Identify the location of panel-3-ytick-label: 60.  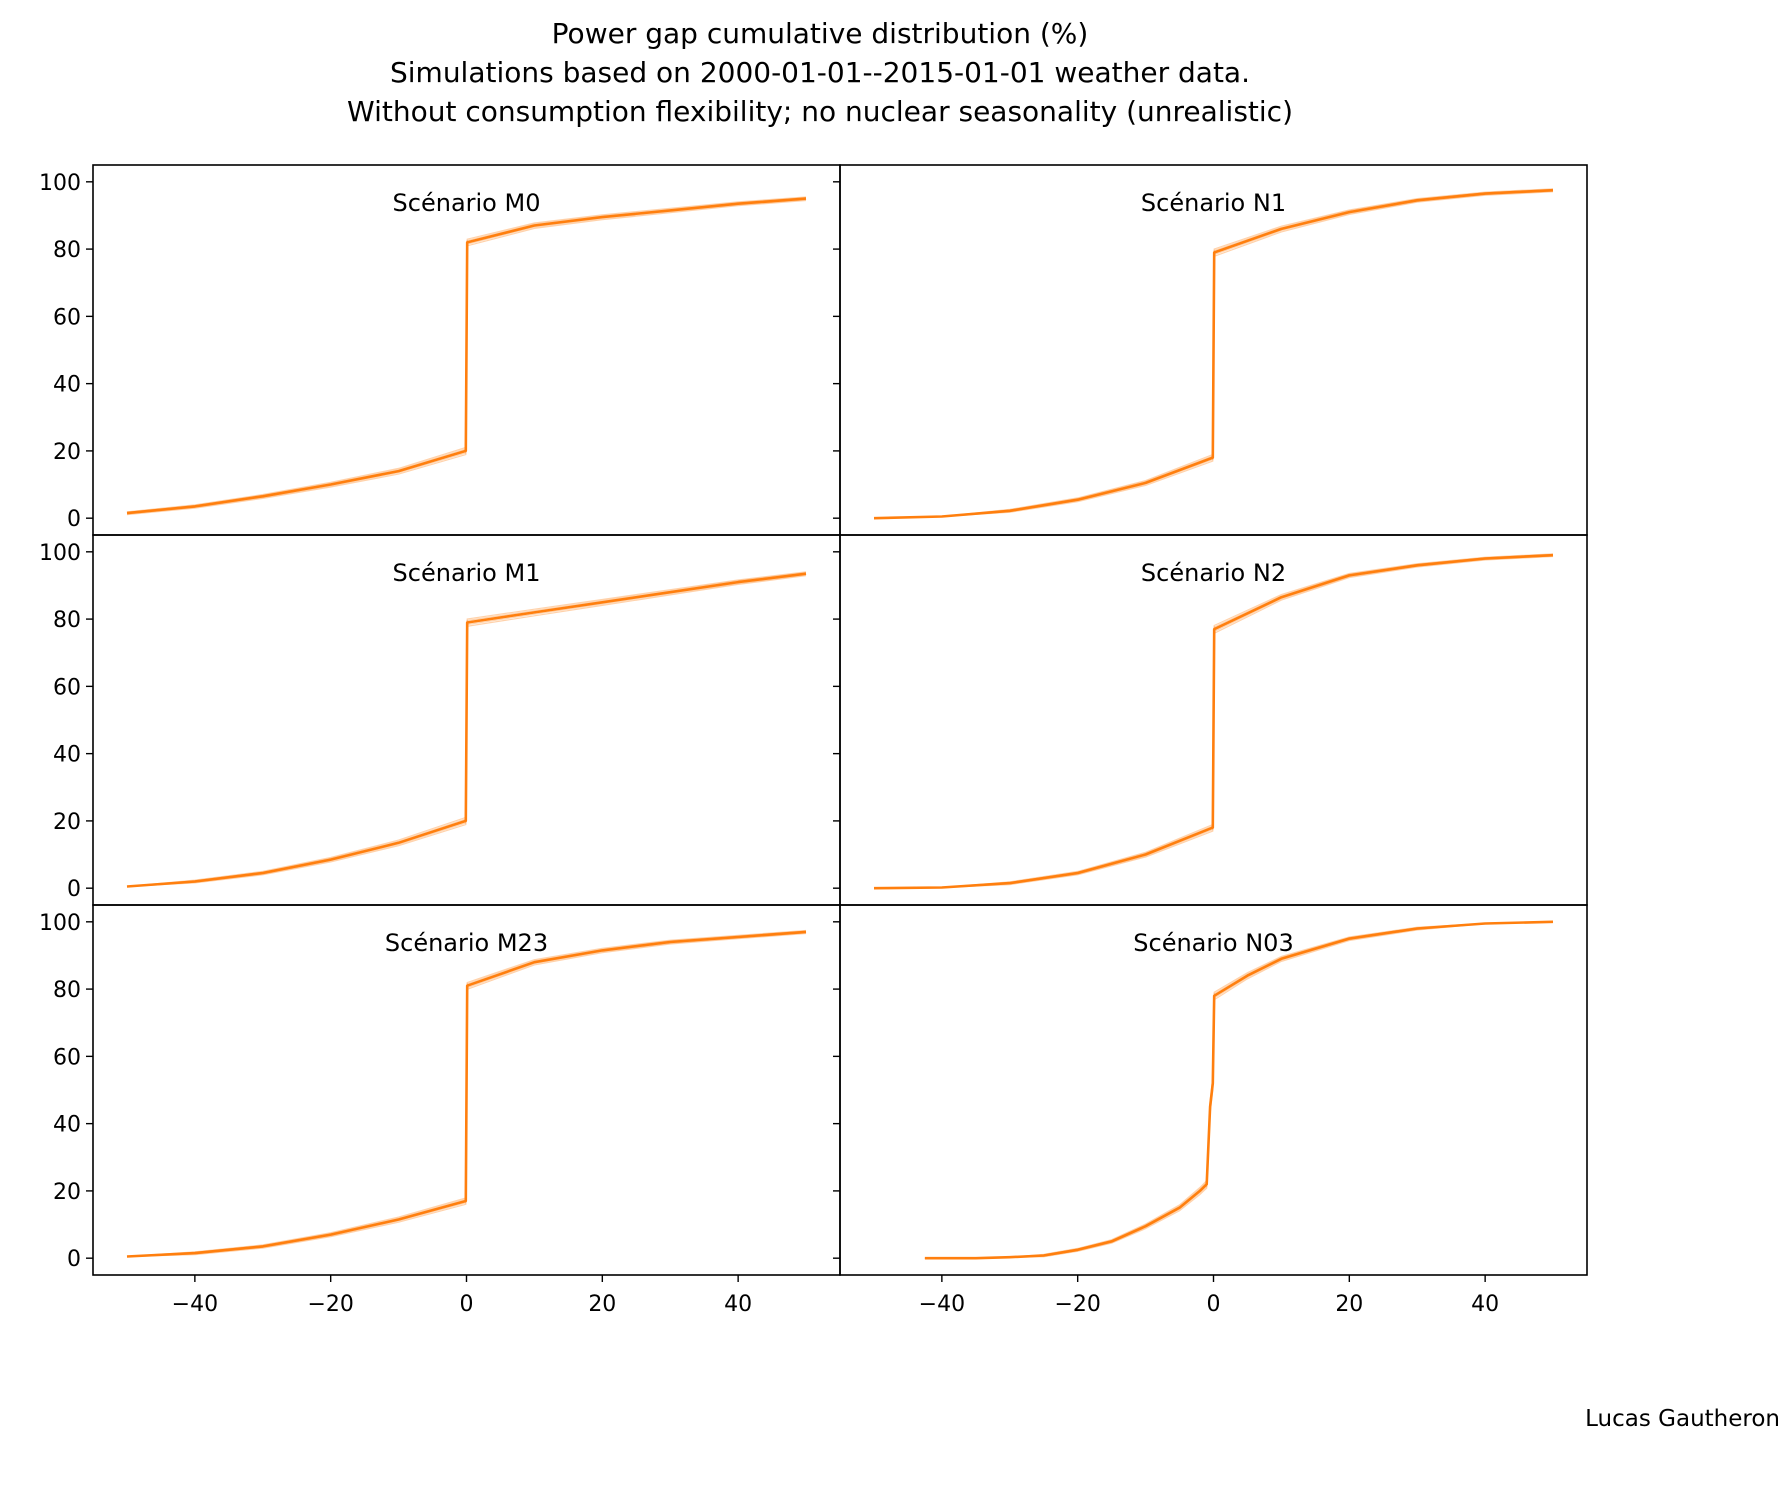
(67, 687).